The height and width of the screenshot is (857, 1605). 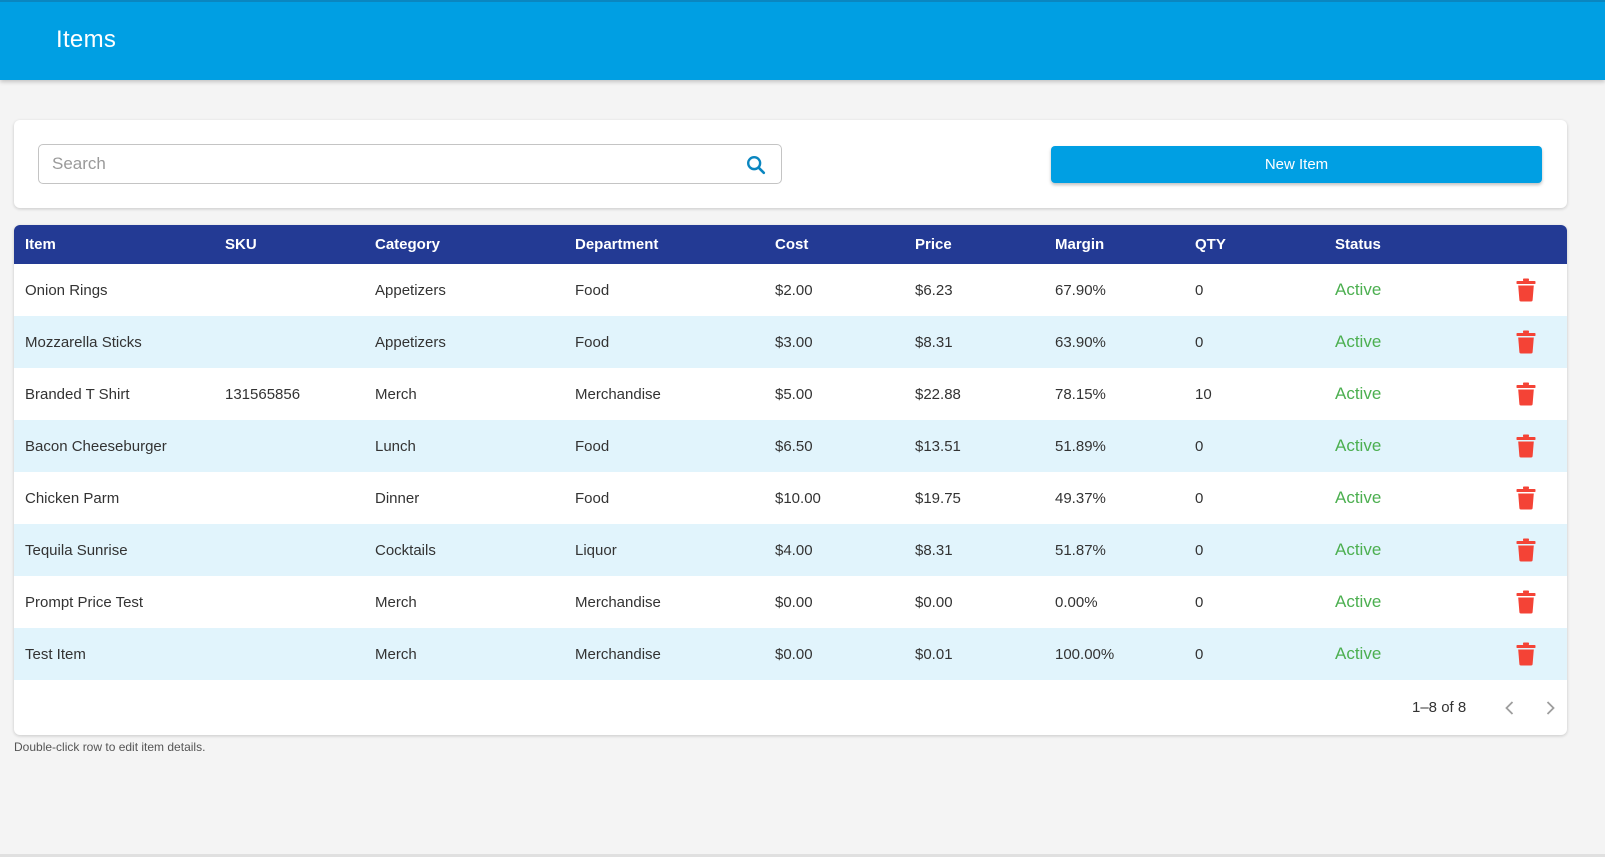 I want to click on toolbar-card: New Item, so click(x=790, y=164).